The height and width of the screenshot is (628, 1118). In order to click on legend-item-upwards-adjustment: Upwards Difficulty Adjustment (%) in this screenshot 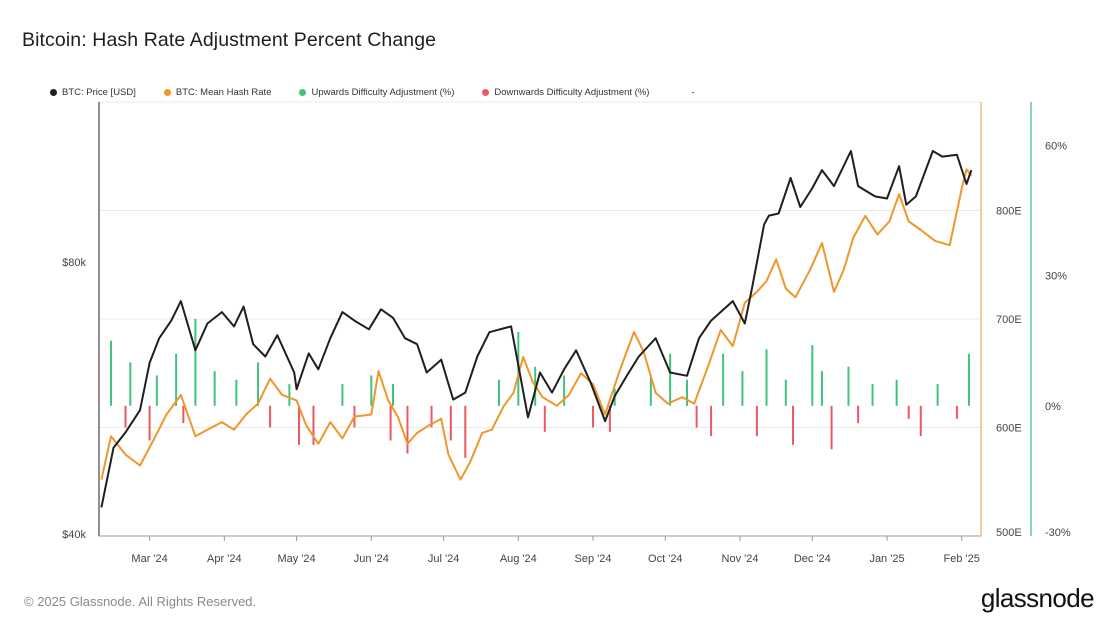, I will do `click(376, 92)`.